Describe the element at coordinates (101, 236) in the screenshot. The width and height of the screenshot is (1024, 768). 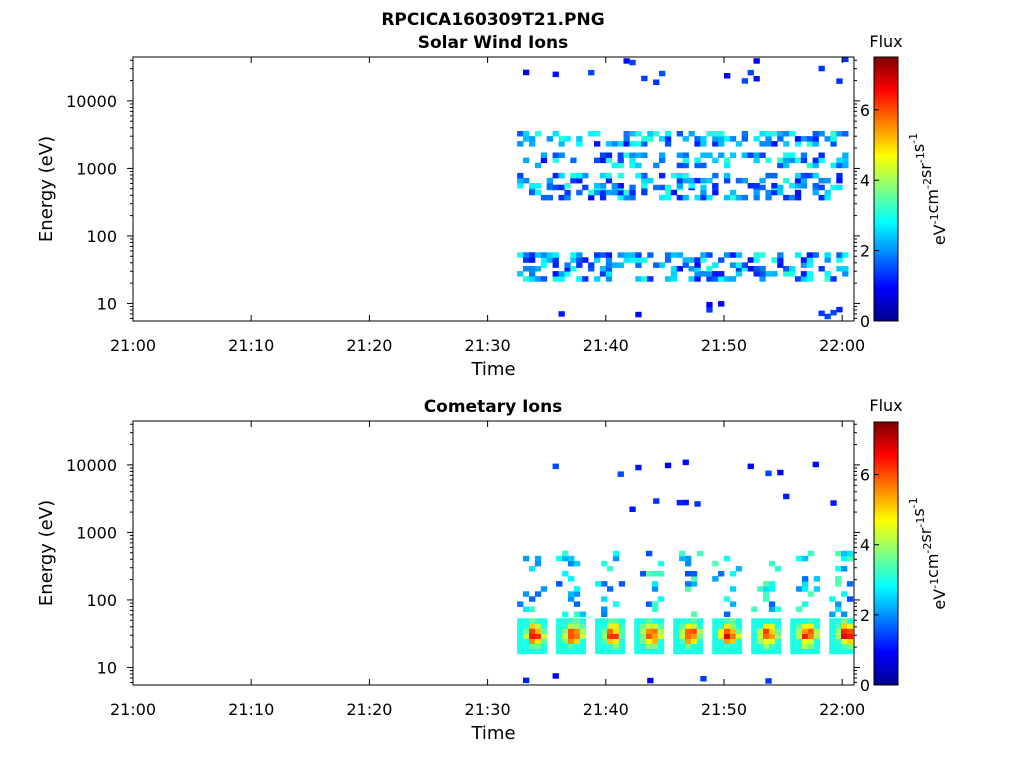
I see `y-tick-label: 100` at that location.